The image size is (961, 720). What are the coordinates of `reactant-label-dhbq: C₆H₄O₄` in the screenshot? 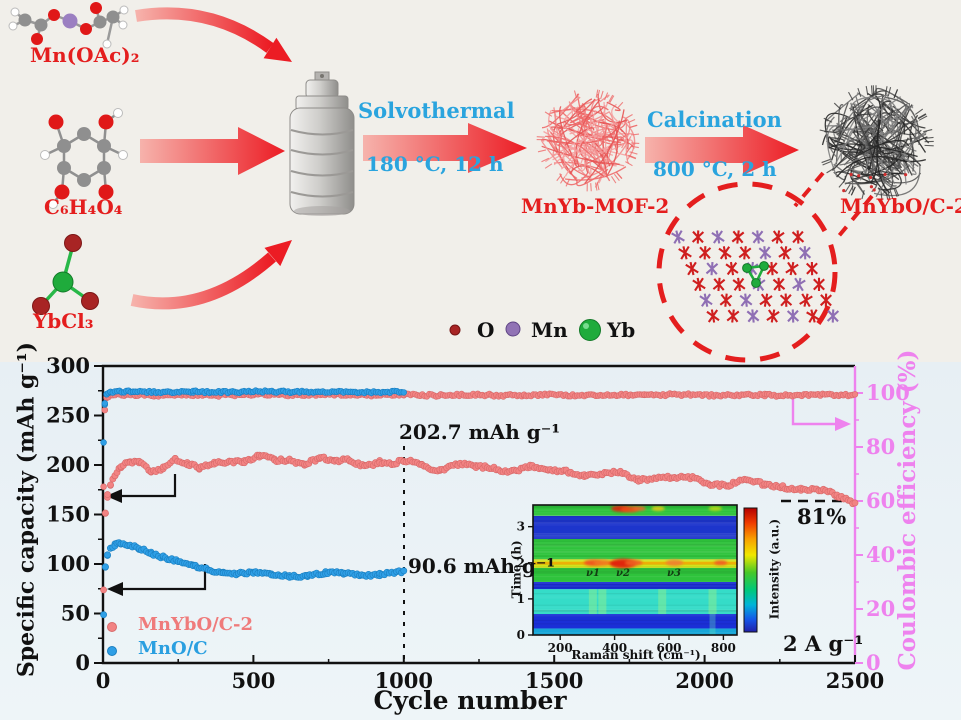 It's located at (83, 207).